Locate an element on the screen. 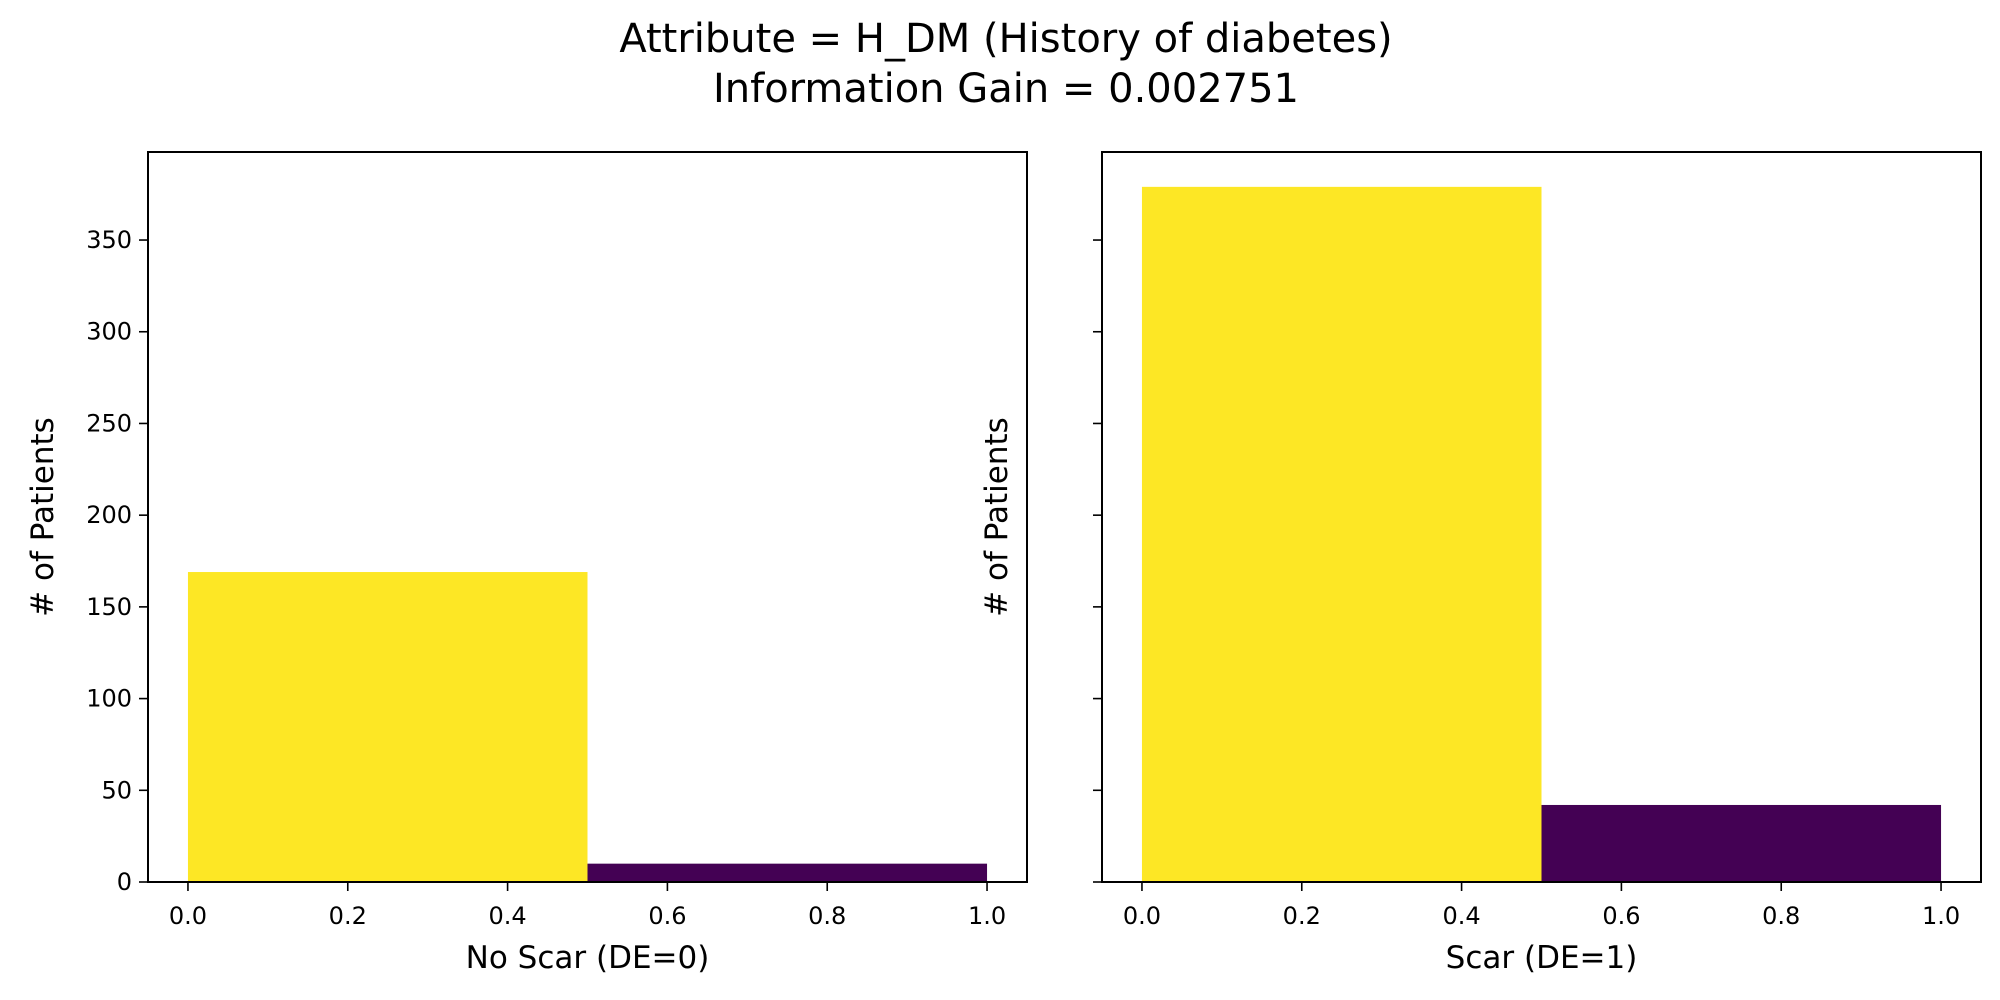 This screenshot has width=2000, height=1000. y-tick-label: 100 is located at coordinates (109, 699).